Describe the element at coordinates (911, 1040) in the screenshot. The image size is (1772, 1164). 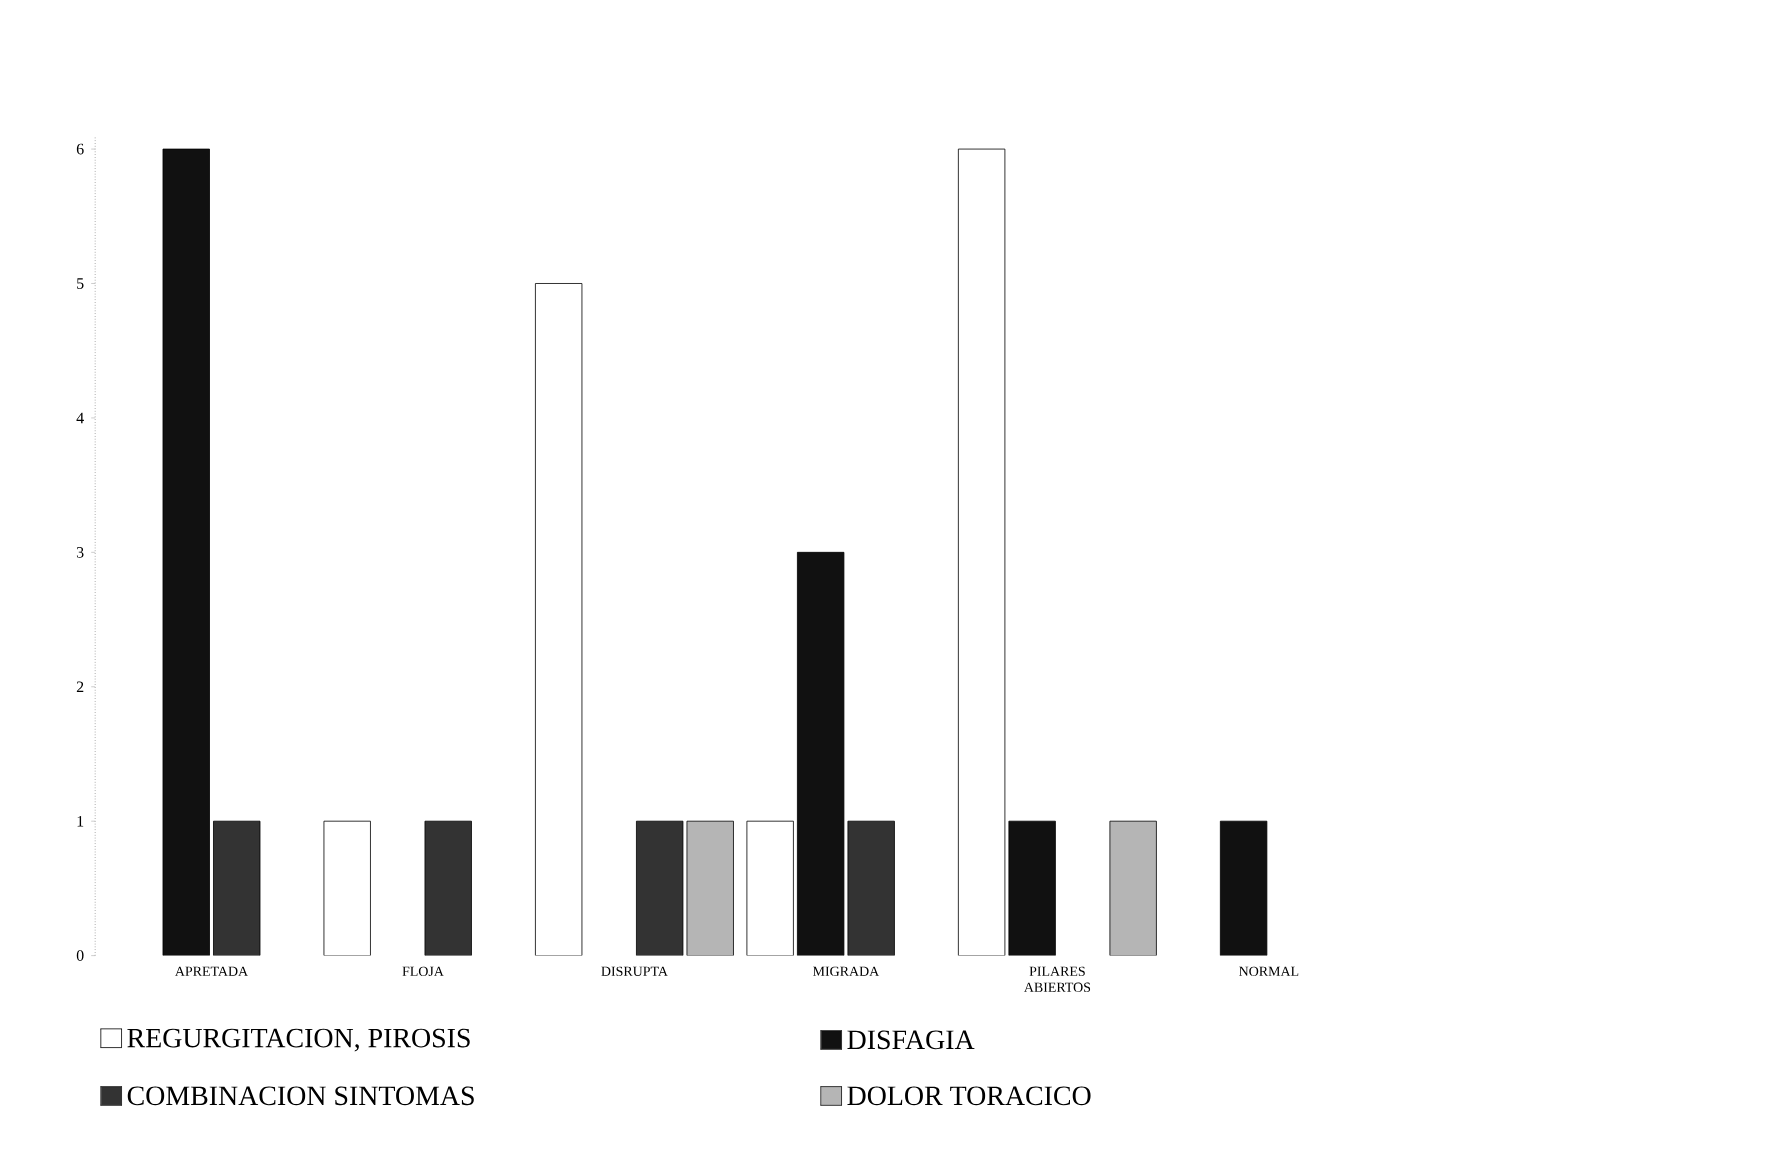
I see `legend-label: DISFAGIA` at that location.